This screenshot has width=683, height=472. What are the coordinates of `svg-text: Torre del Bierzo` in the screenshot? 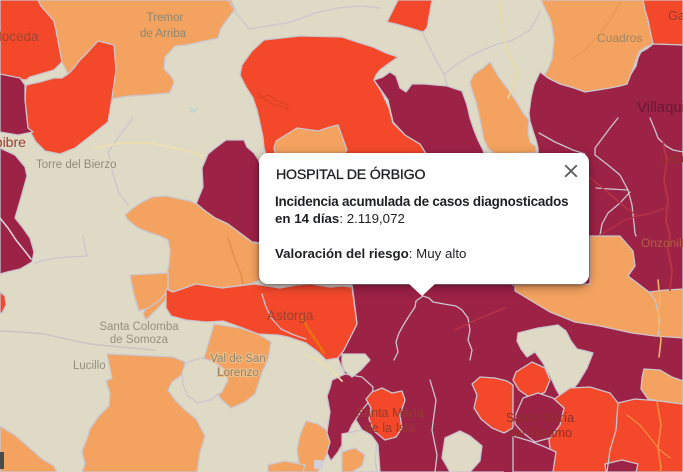 It's located at (76, 165).